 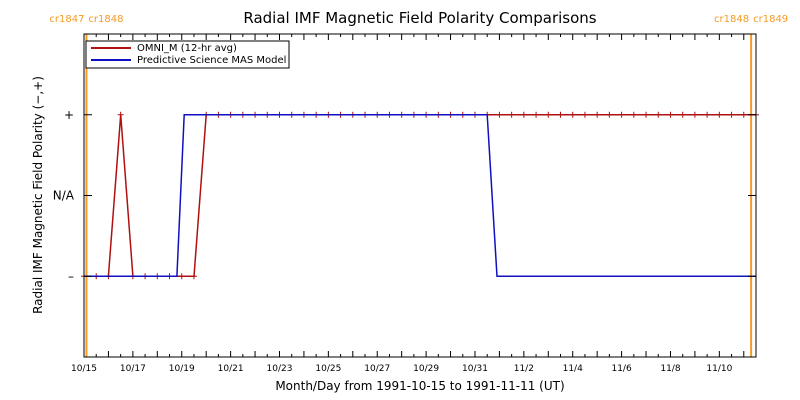 I want to click on x-tick-label: 11/6, so click(x=621, y=369).